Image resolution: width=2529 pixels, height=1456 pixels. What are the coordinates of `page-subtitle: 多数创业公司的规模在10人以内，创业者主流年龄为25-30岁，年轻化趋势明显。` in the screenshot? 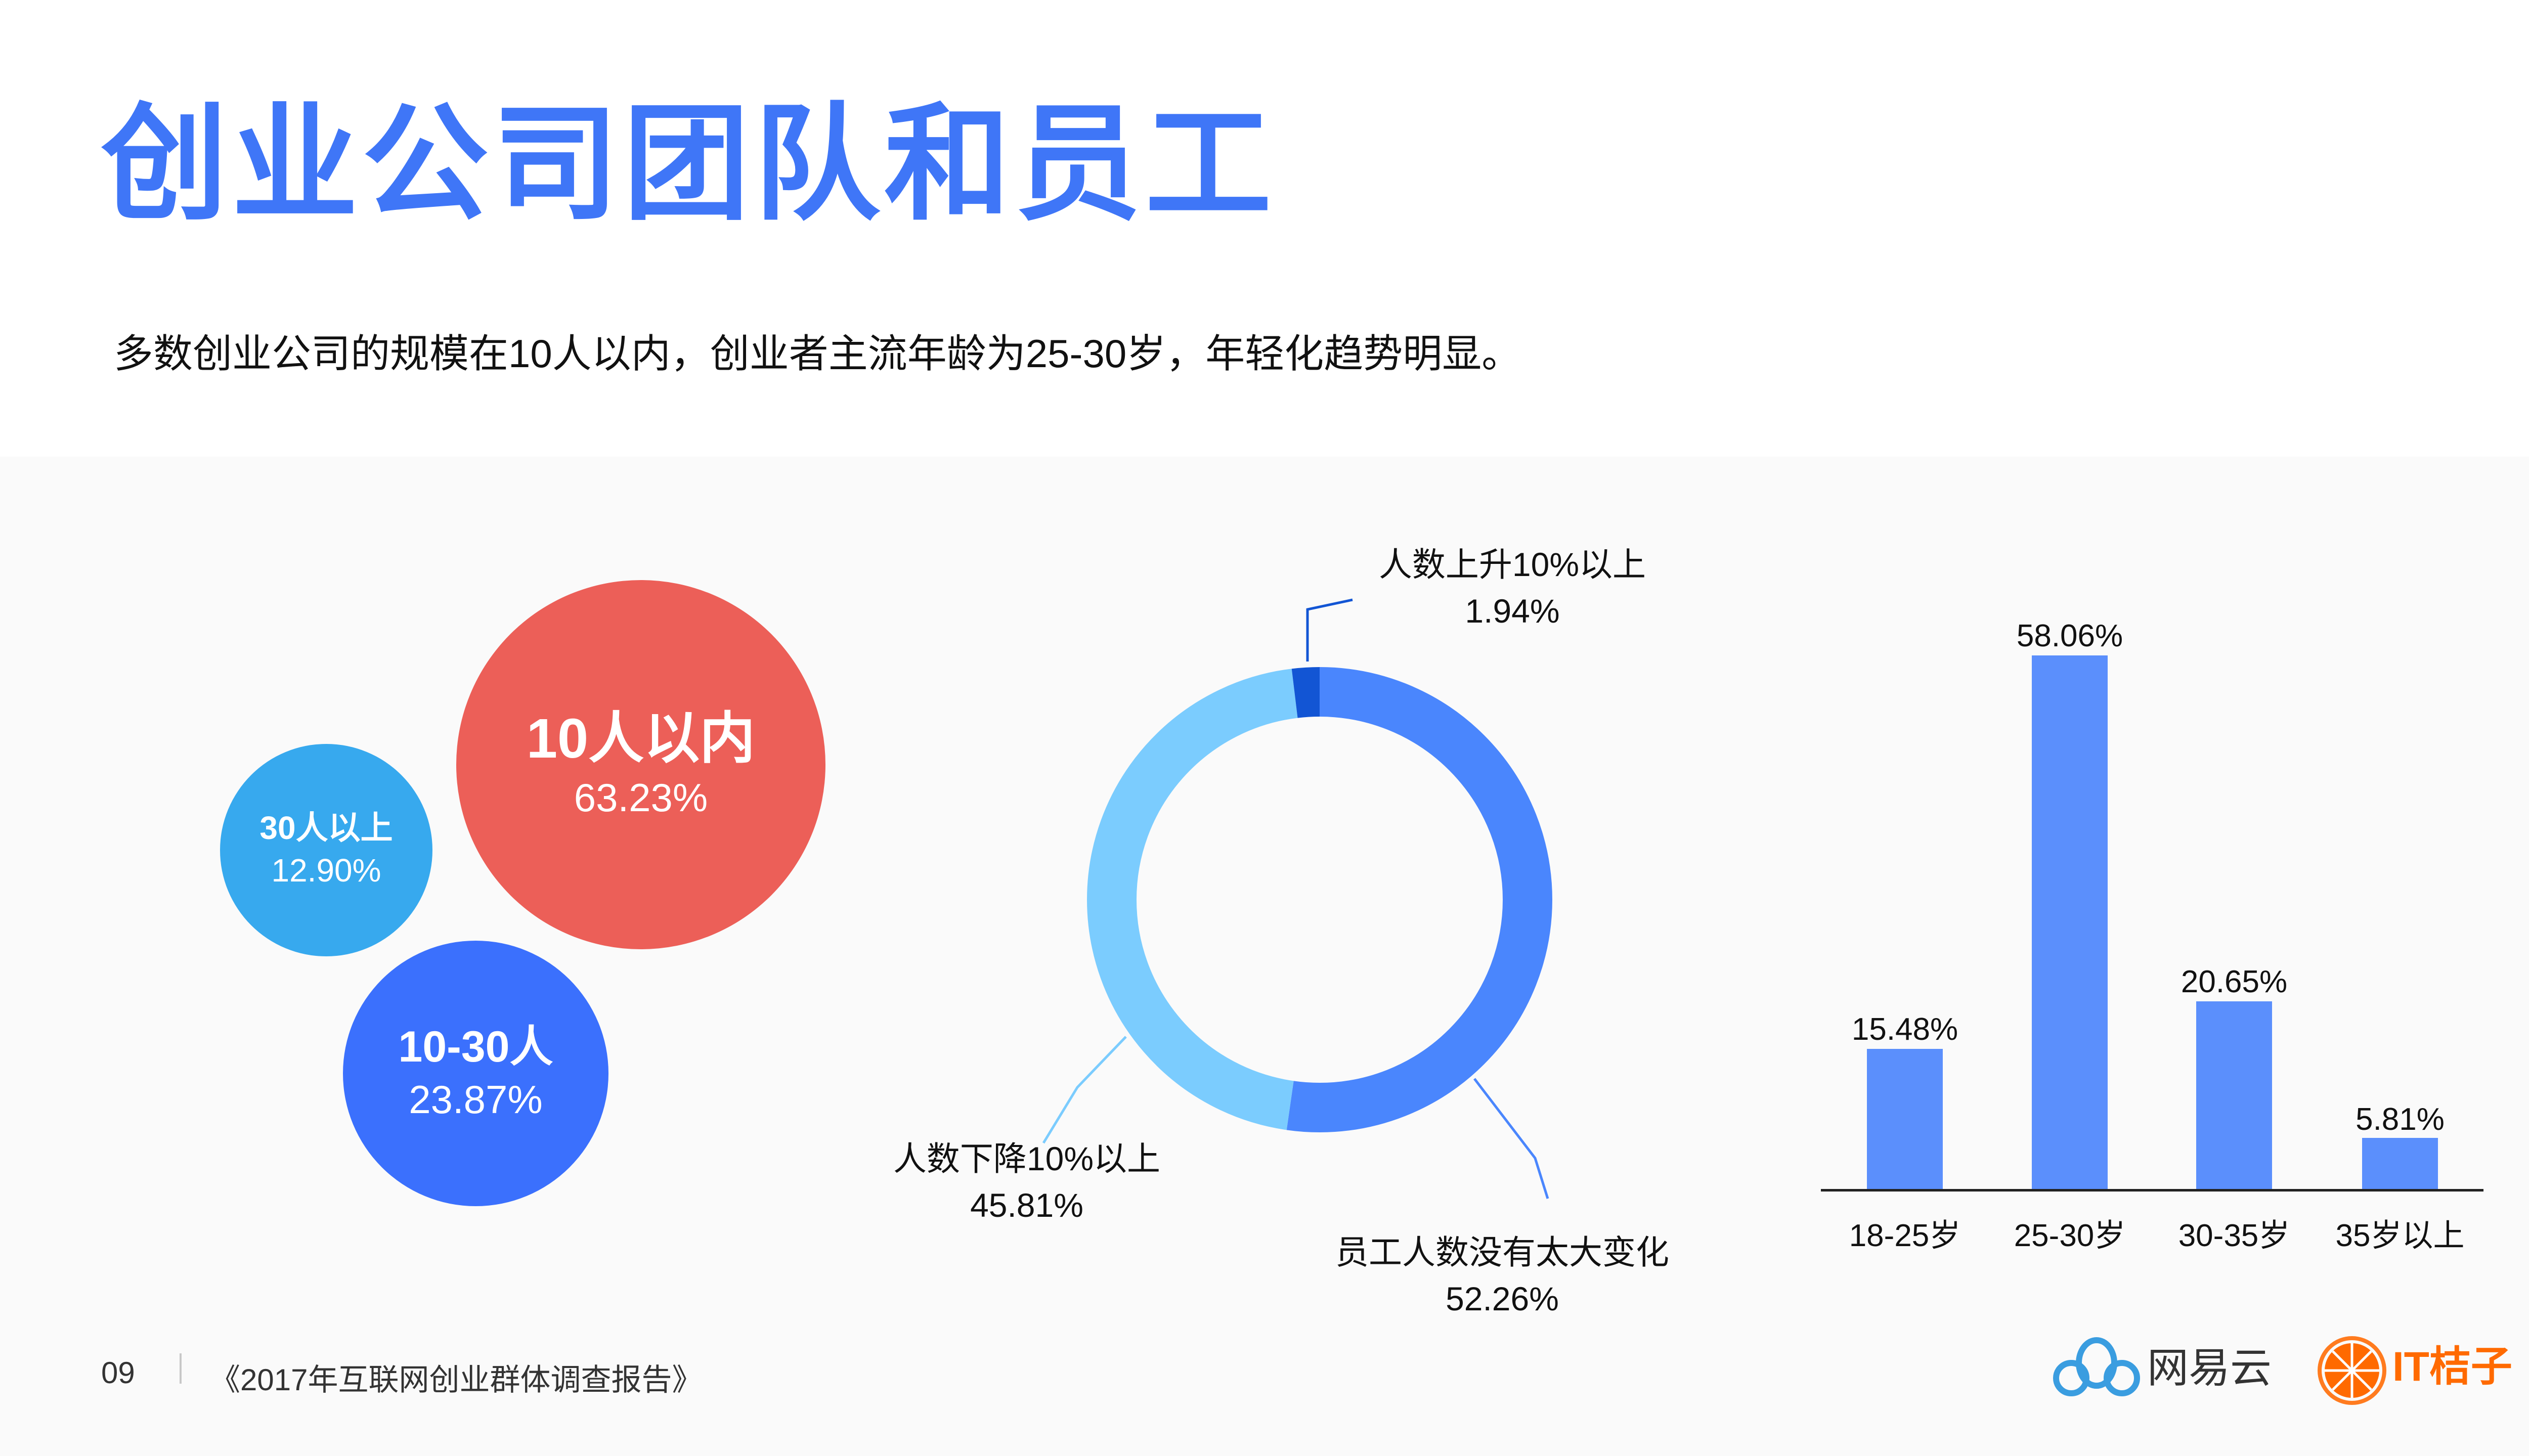 It's located at (818, 354).